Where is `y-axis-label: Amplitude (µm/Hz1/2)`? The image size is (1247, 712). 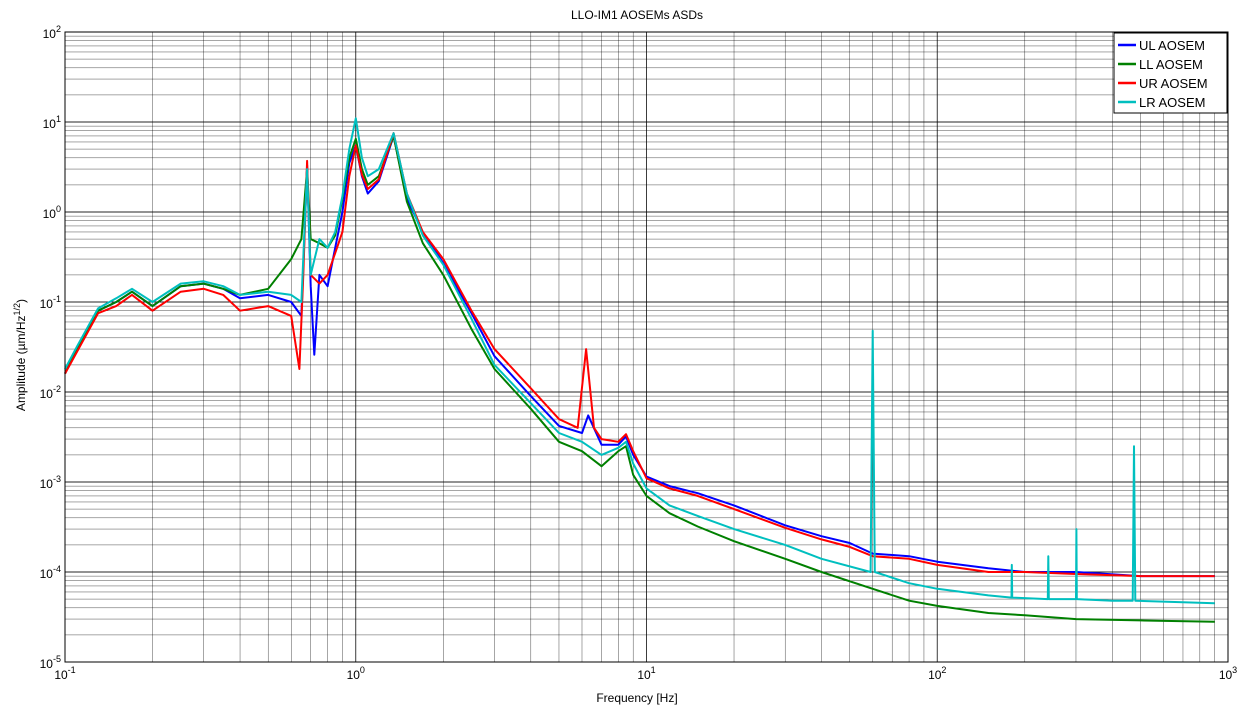 y-axis-label: Amplitude (µm/Hz1/2) is located at coordinates (20, 355).